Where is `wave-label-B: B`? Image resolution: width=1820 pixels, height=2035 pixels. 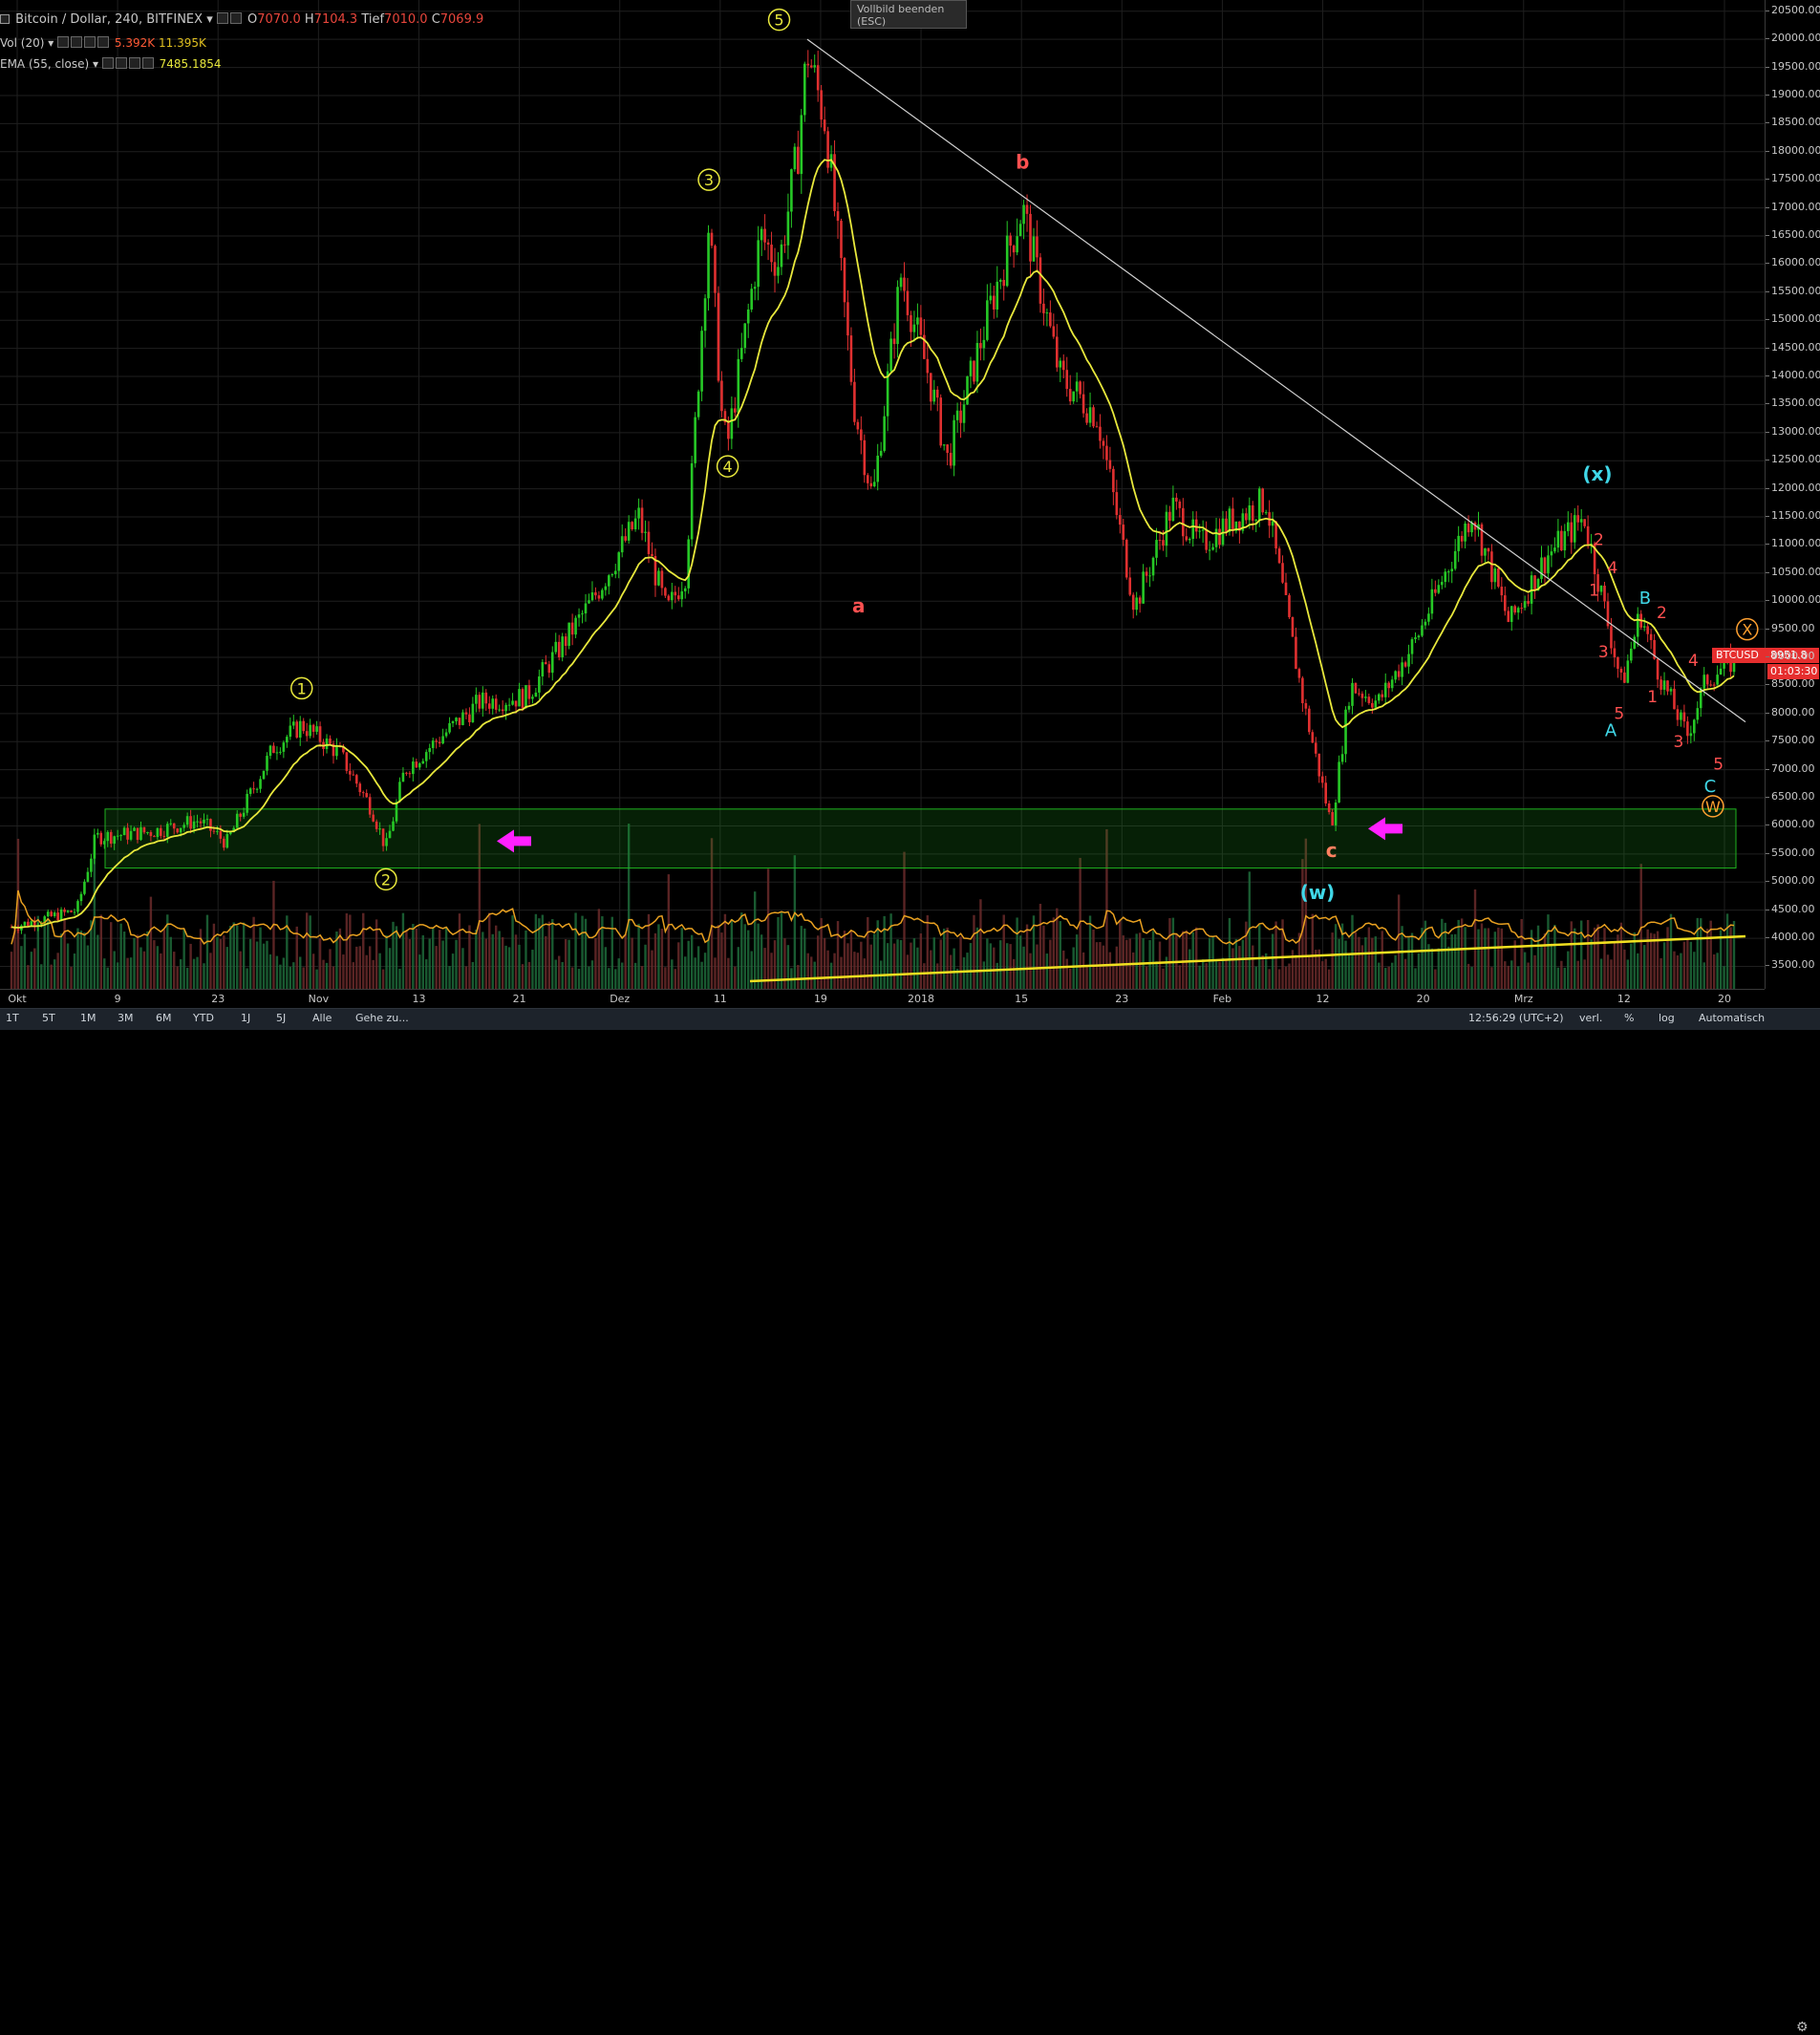 wave-label-B: B is located at coordinates (1645, 599).